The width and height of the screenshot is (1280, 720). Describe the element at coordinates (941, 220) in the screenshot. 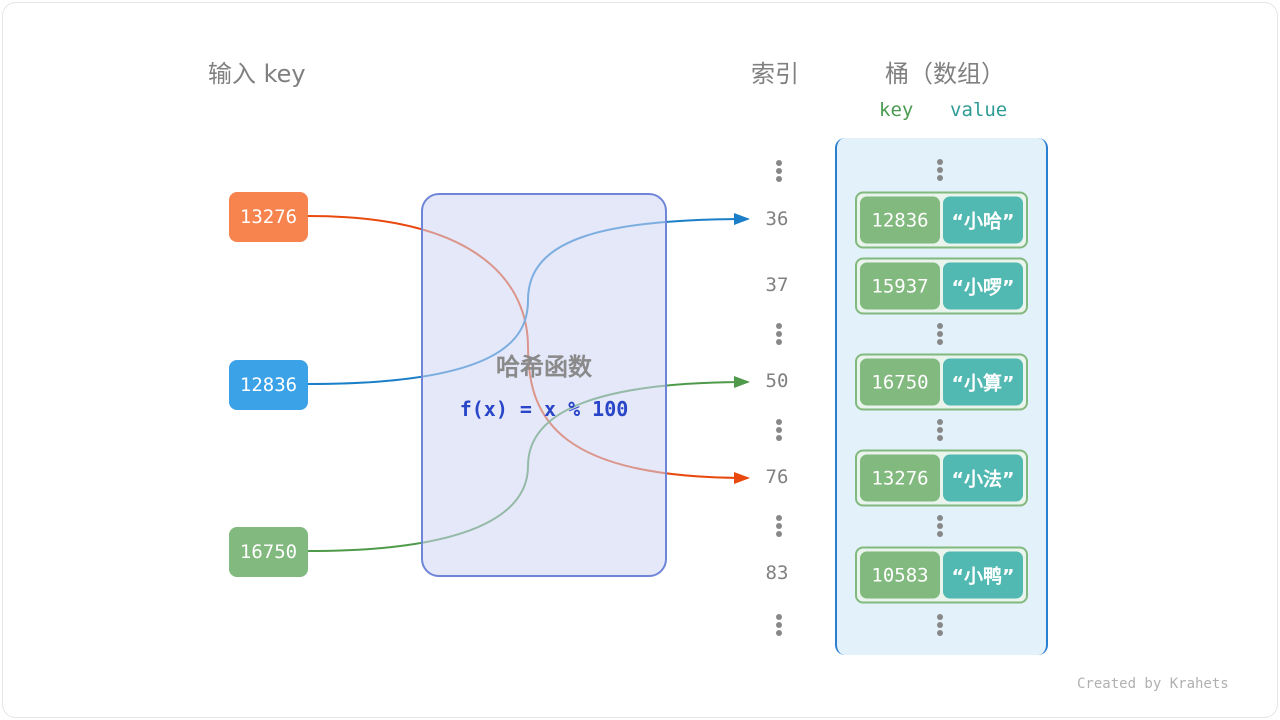

I see `bucket-entry: 12836 “小哈”` at that location.